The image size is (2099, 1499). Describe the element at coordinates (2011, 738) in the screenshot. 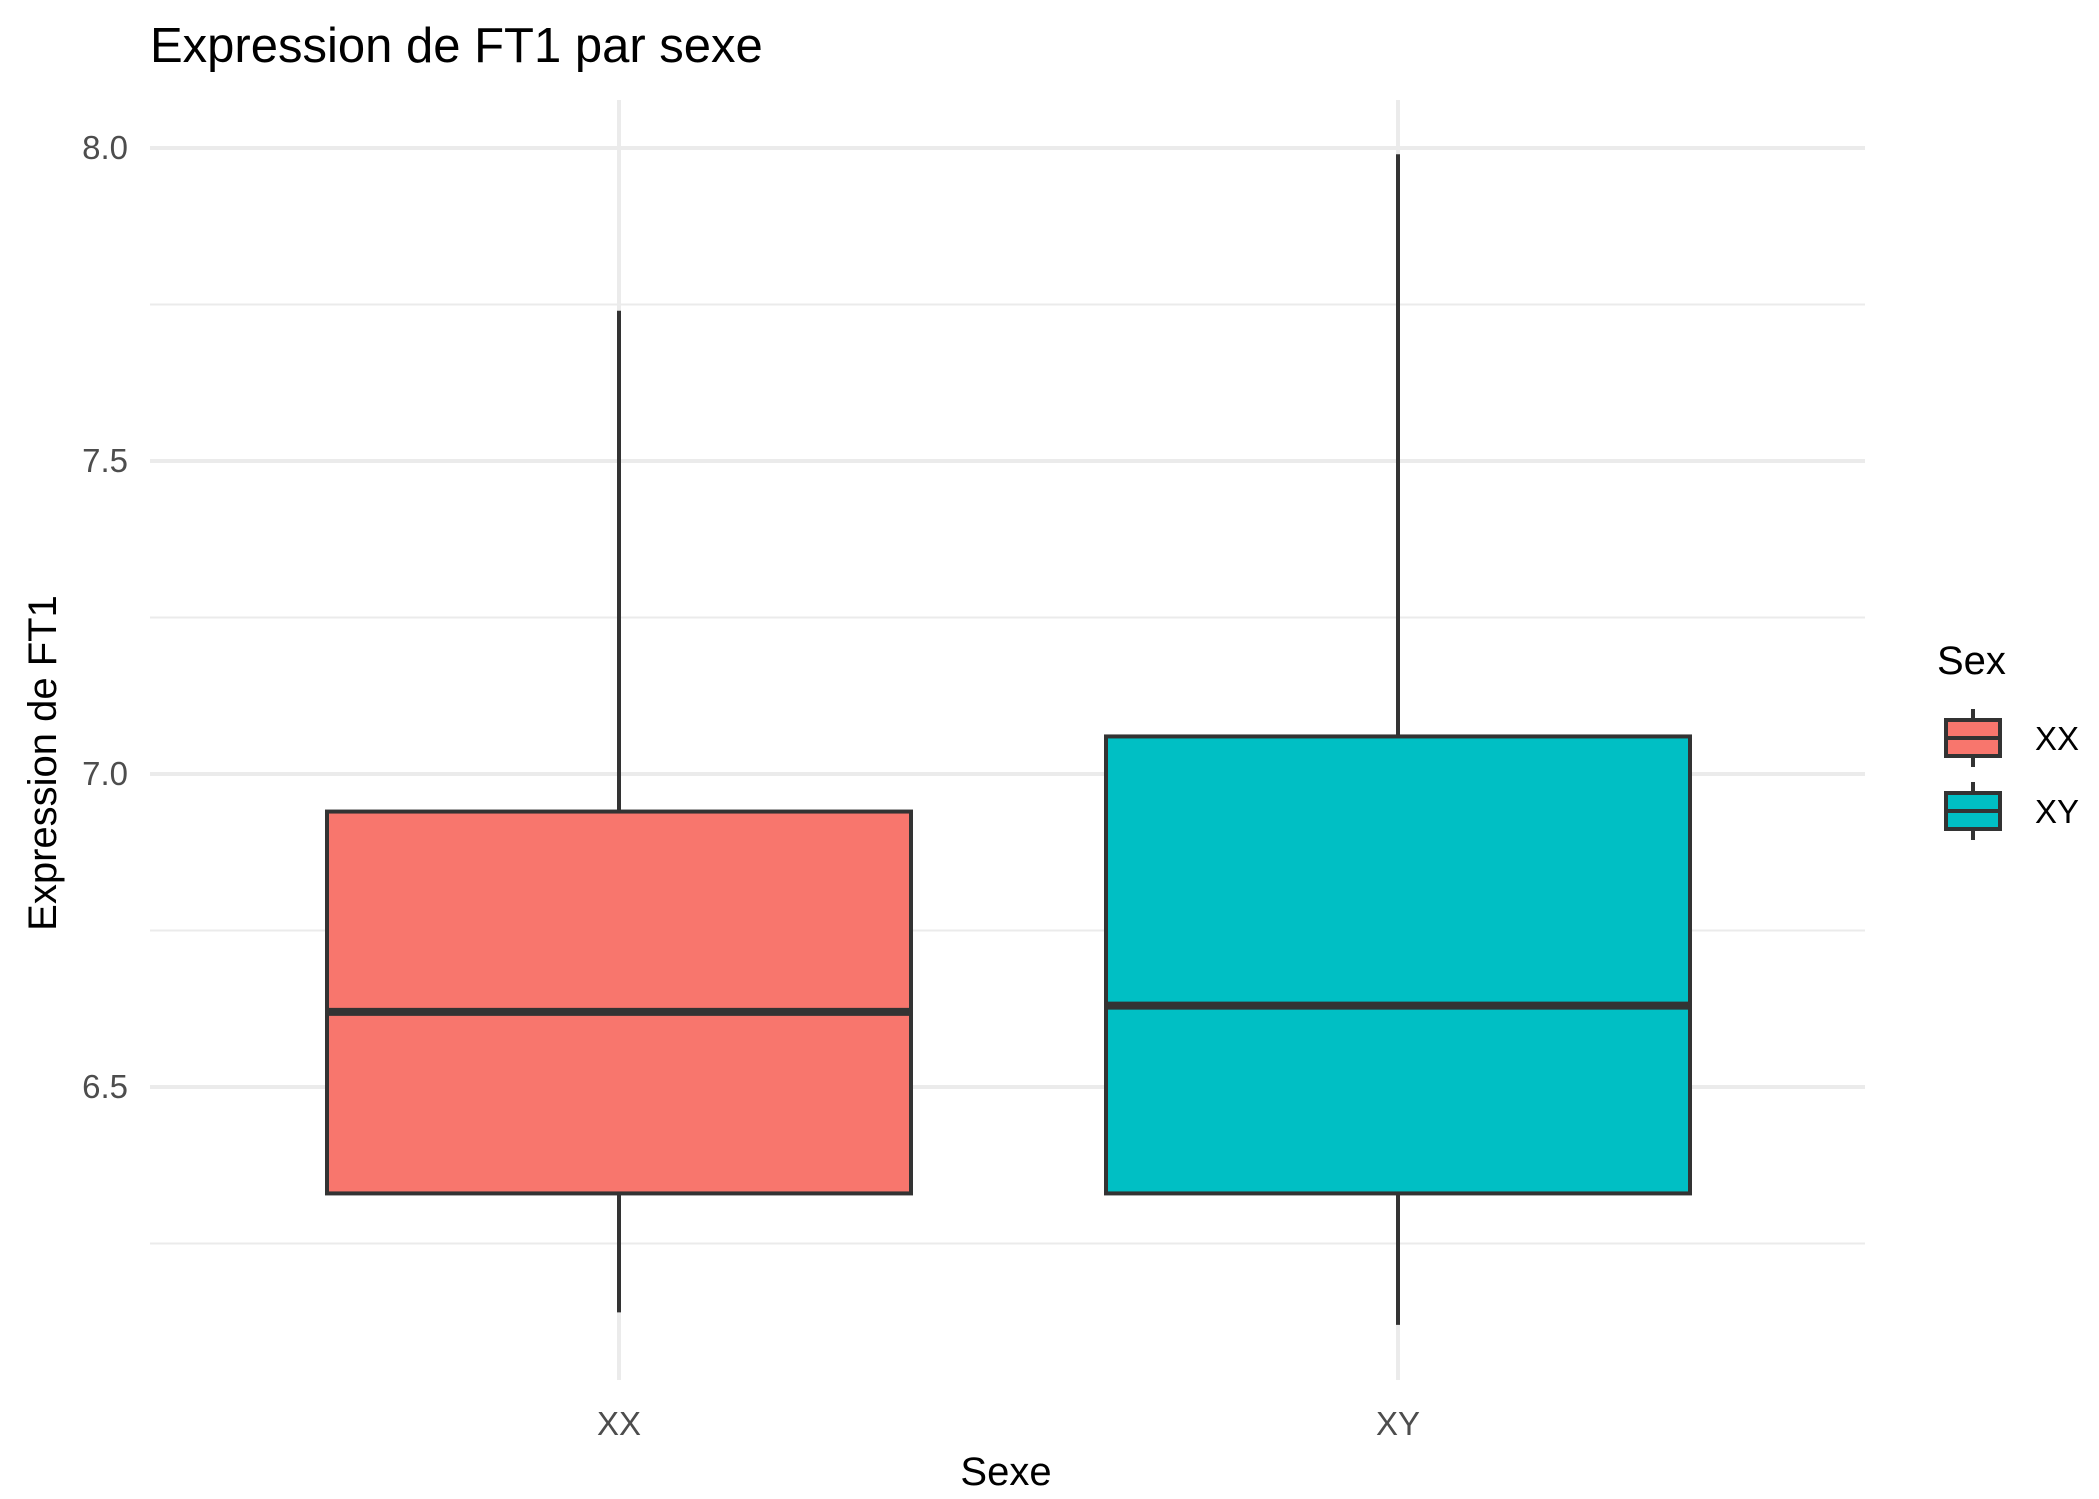

I see `legend-item-xx: XX` at that location.